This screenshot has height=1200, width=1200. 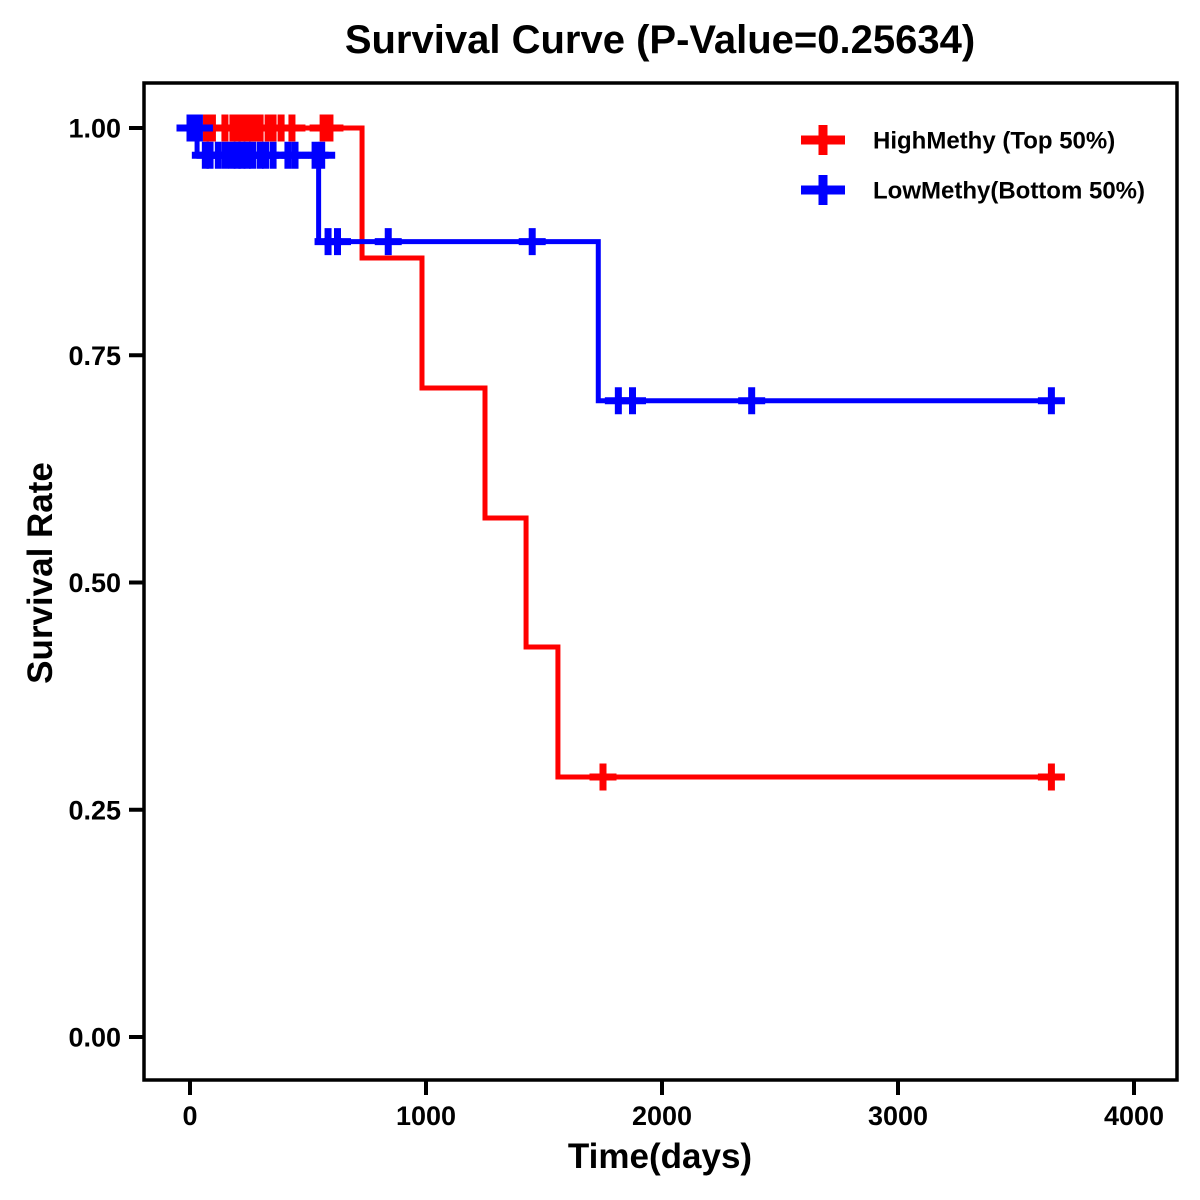 I want to click on y-tick-label-0.50: 0.50, so click(x=94, y=583).